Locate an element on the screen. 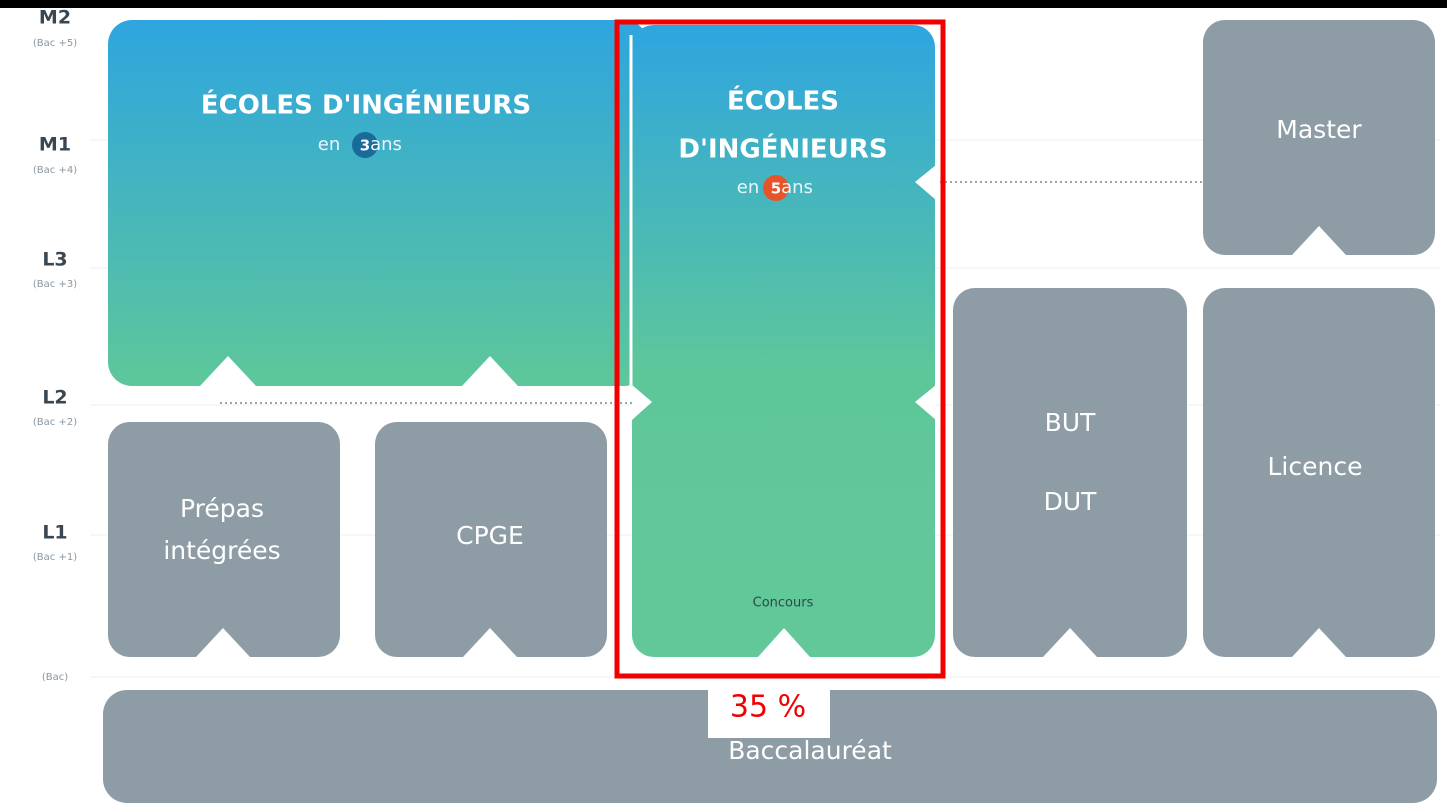 The image size is (1447, 805). level-label: L1 is located at coordinates (54, 533).